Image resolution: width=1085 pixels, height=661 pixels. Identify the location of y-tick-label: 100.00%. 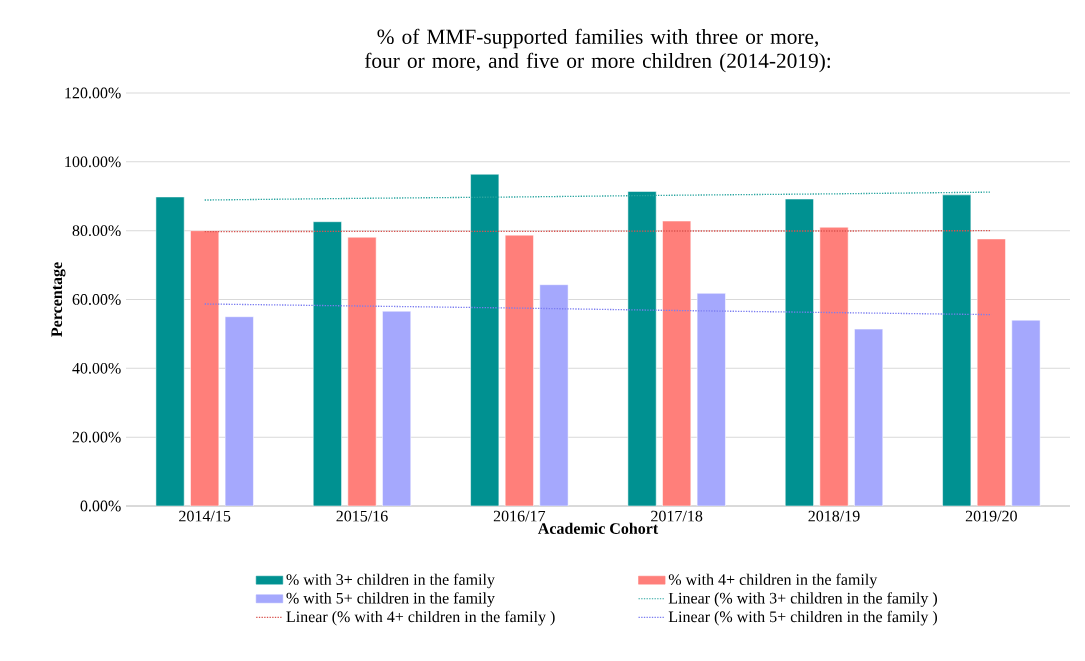
(93, 162).